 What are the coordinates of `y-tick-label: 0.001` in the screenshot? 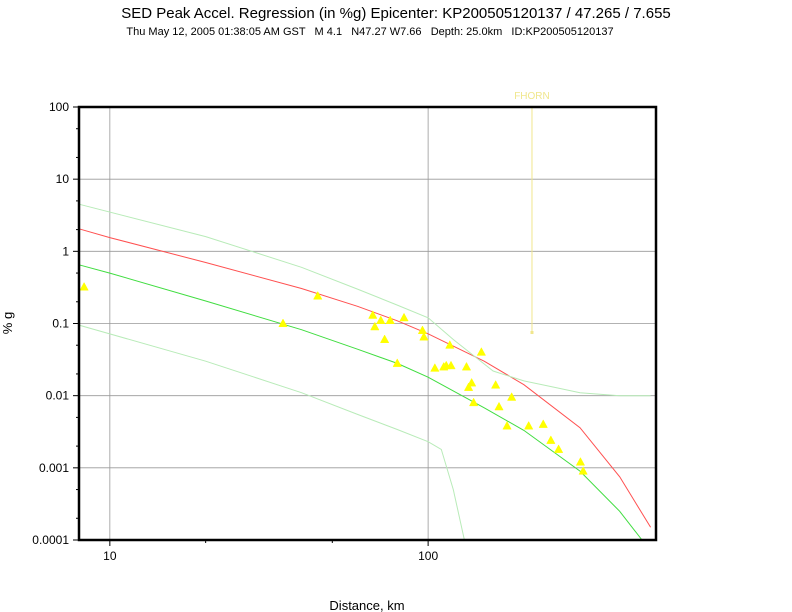 It's located at (54, 468).